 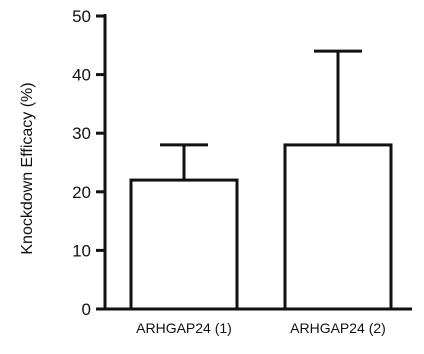 What do you see at coordinates (338, 328) in the screenshot?
I see `x-category-label: ARHGAP24 (2)` at bounding box center [338, 328].